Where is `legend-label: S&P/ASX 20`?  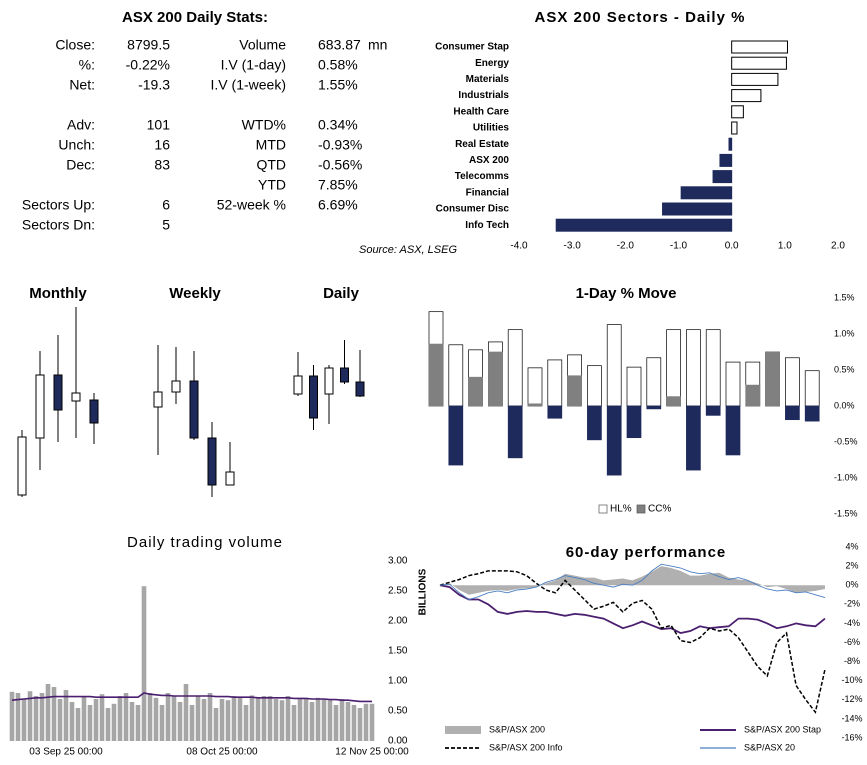
legend-label: S&P/ASX 20 is located at coordinates (769, 747).